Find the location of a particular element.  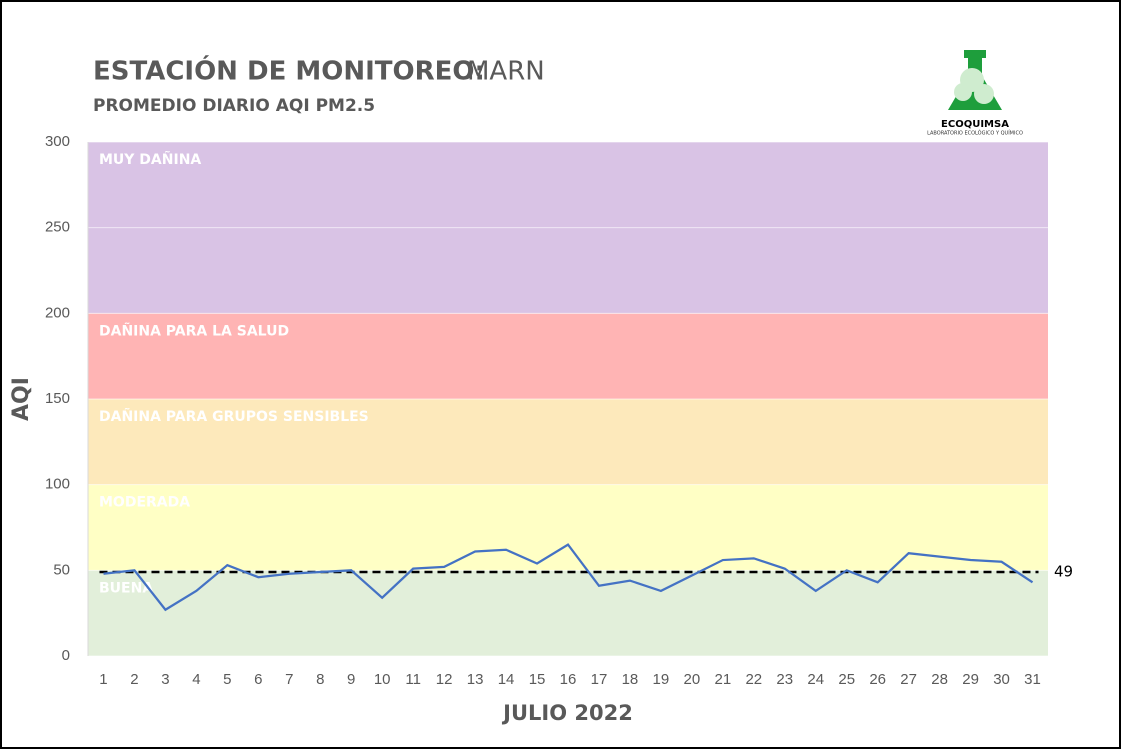

x-tick-label: 19 is located at coordinates (661, 679).